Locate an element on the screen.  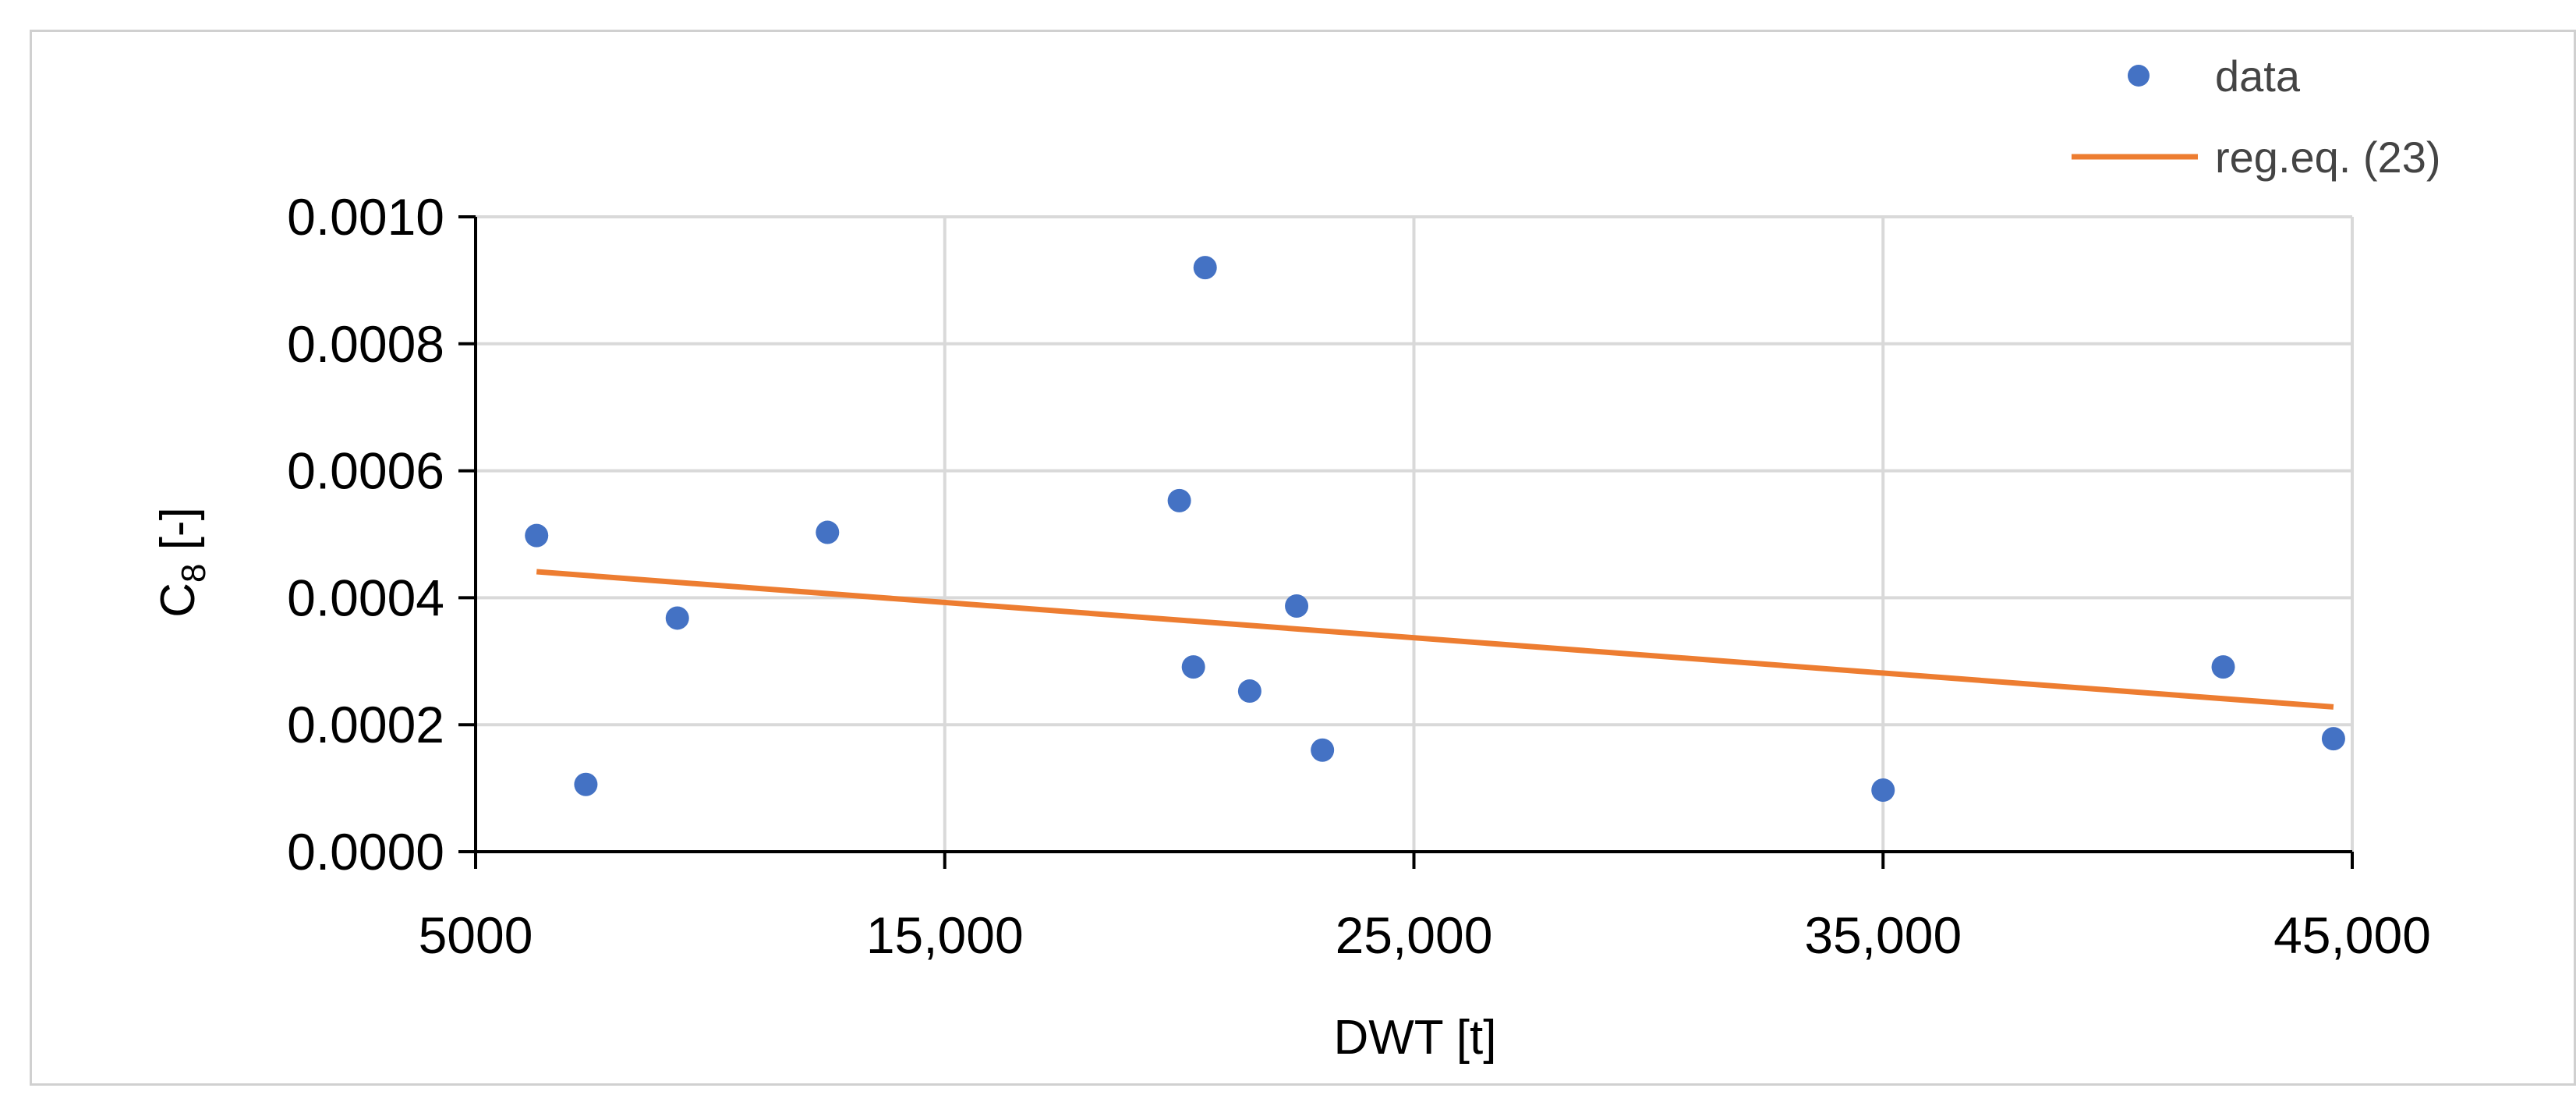
regression-line is located at coordinates (1435, 640).